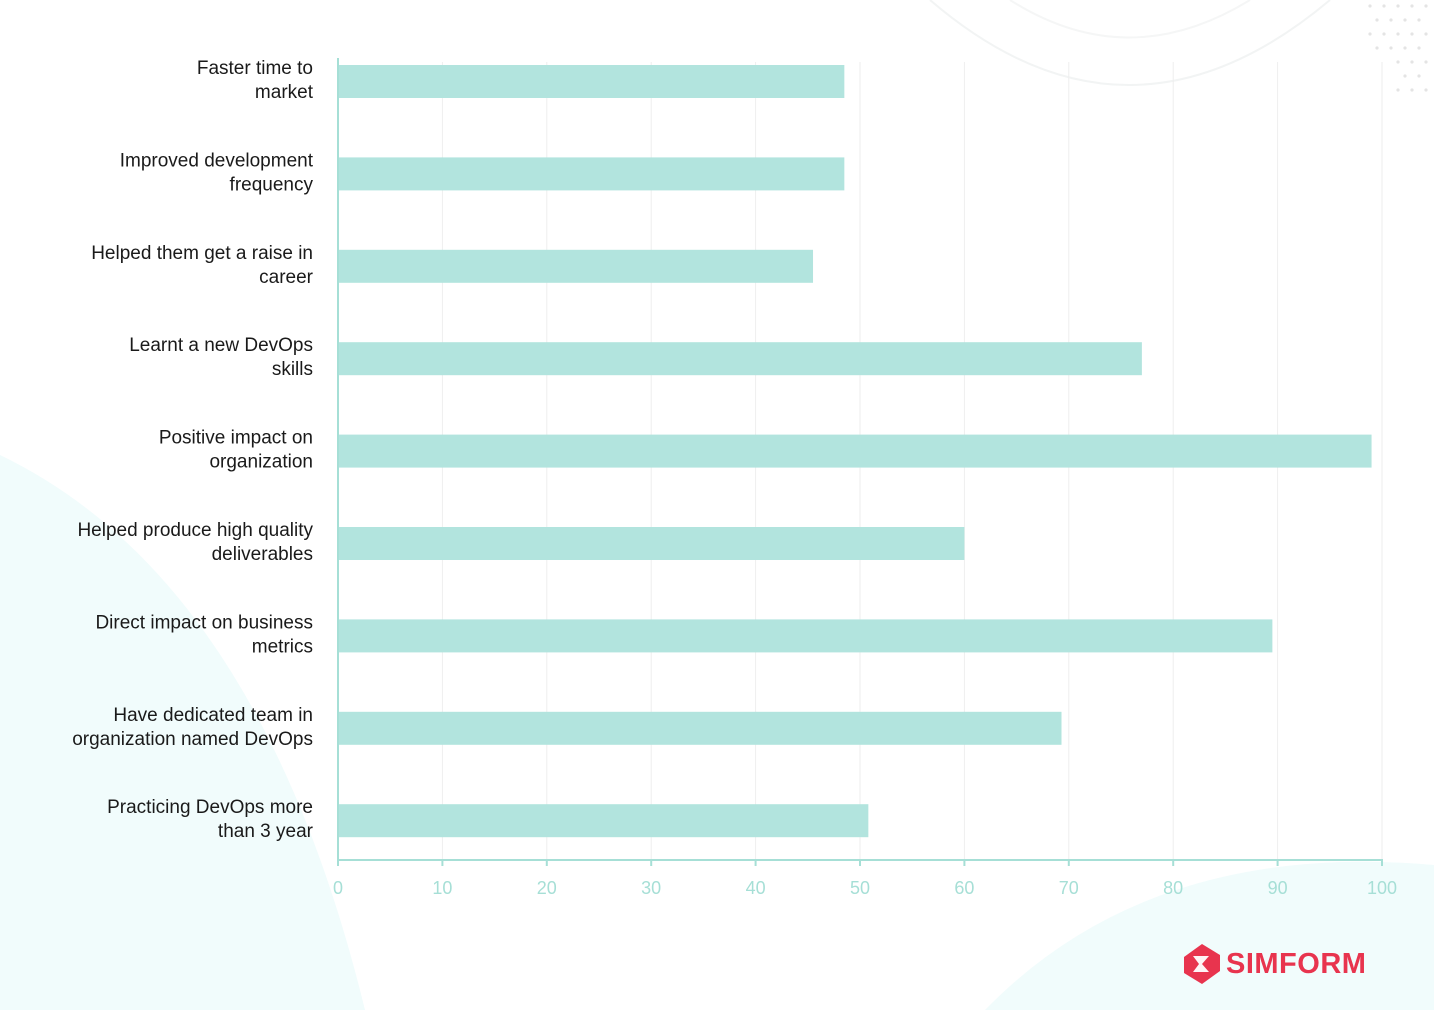 This screenshot has height=1010, width=1434. Describe the element at coordinates (1130, 19) in the screenshot. I see `background-top-arc-inner` at that location.